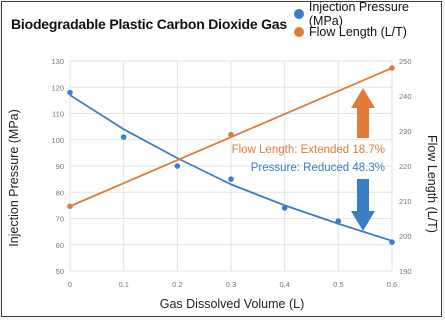 The width and height of the screenshot is (445, 320). What do you see at coordinates (405, 236) in the screenshot?
I see `y-tick-label-right: 200` at bounding box center [405, 236].